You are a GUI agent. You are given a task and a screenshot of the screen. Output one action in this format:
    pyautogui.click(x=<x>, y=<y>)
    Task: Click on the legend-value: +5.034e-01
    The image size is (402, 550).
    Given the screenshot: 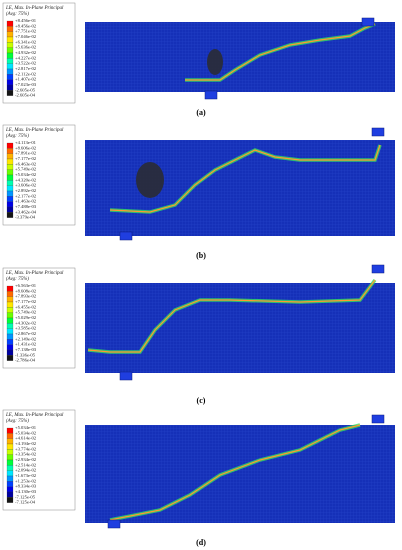 What is the action you would take?
    pyautogui.click(x=26, y=427)
    